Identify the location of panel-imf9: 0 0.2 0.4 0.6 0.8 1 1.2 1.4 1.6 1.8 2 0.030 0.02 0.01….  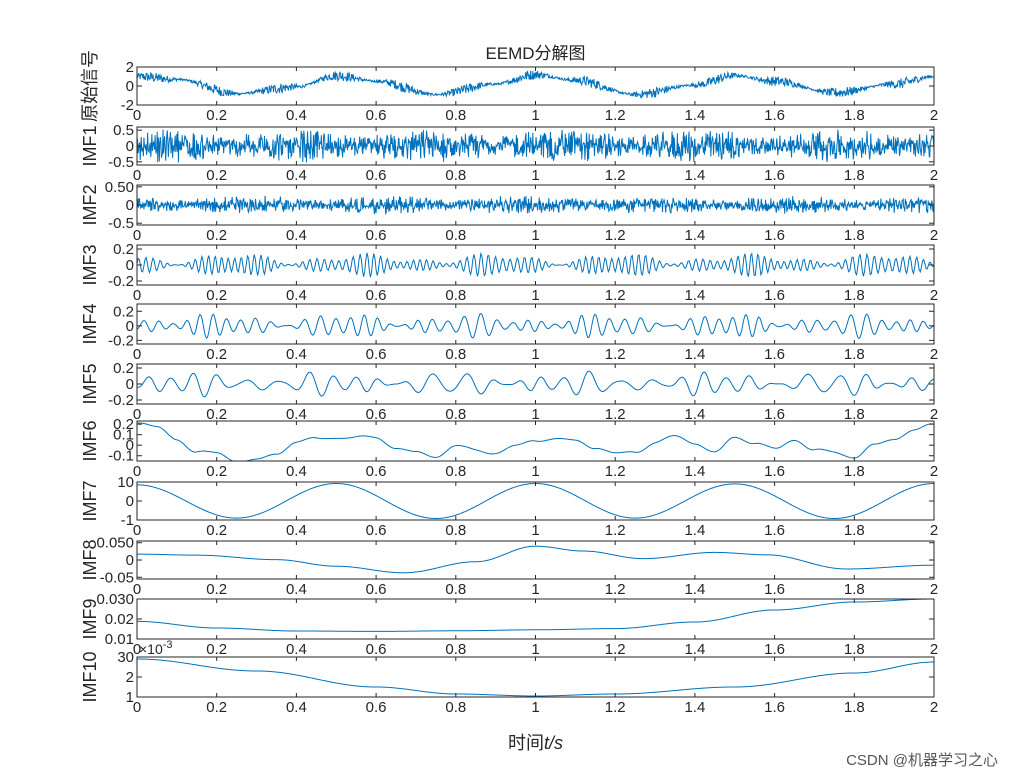
(509, 624).